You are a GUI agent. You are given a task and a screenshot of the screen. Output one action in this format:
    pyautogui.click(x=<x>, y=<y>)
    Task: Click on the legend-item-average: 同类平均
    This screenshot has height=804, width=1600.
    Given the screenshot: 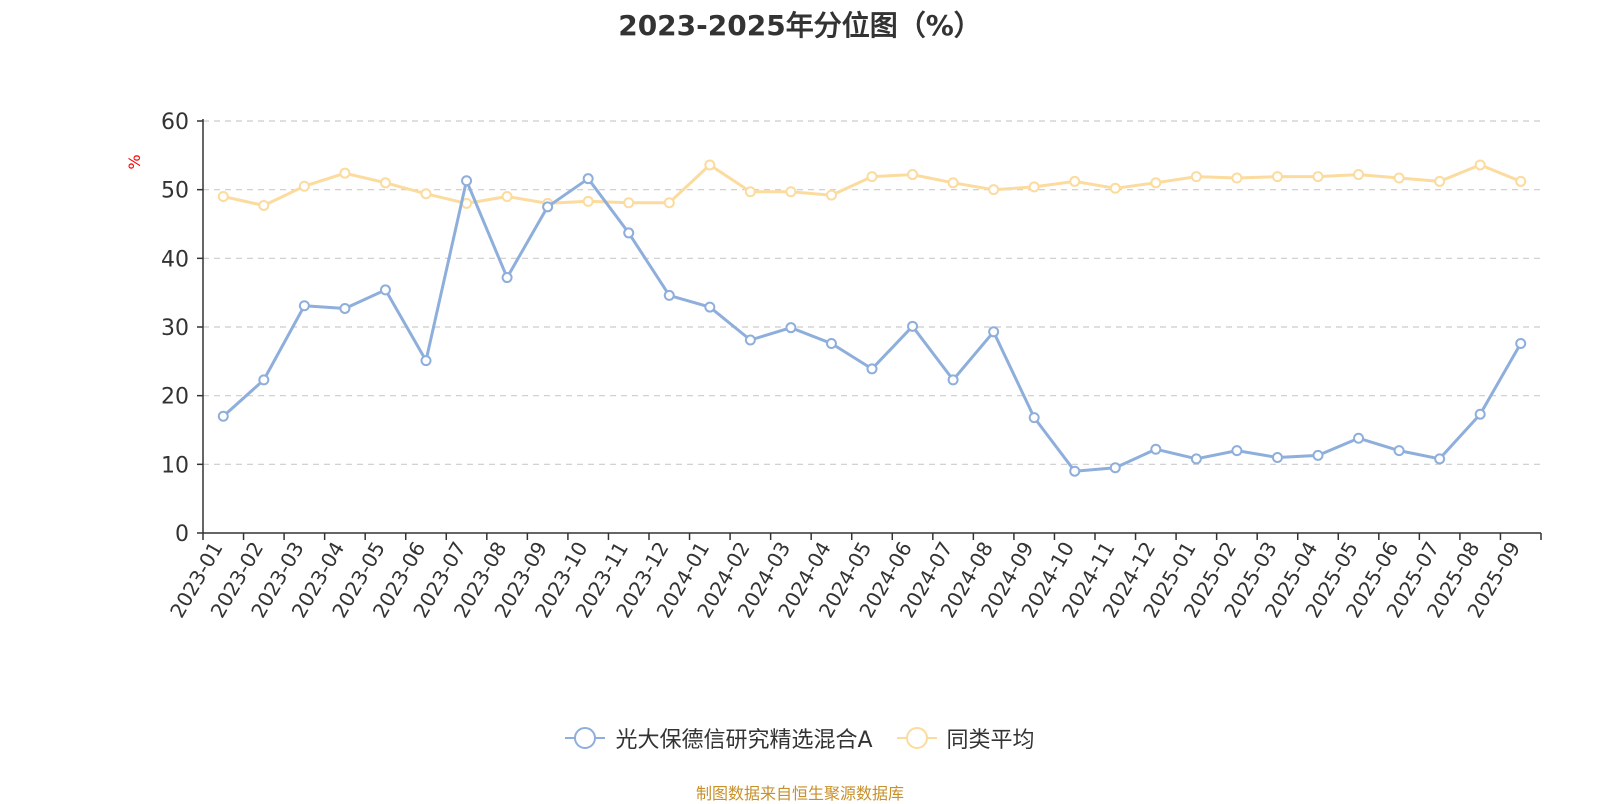 What is the action you would take?
    pyautogui.click(x=965, y=738)
    